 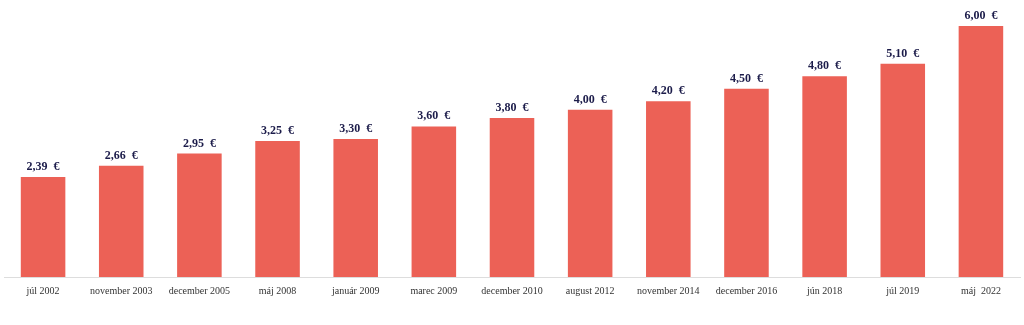 What do you see at coordinates (121, 154) in the screenshot?
I see `data-label: 2,66 €` at bounding box center [121, 154].